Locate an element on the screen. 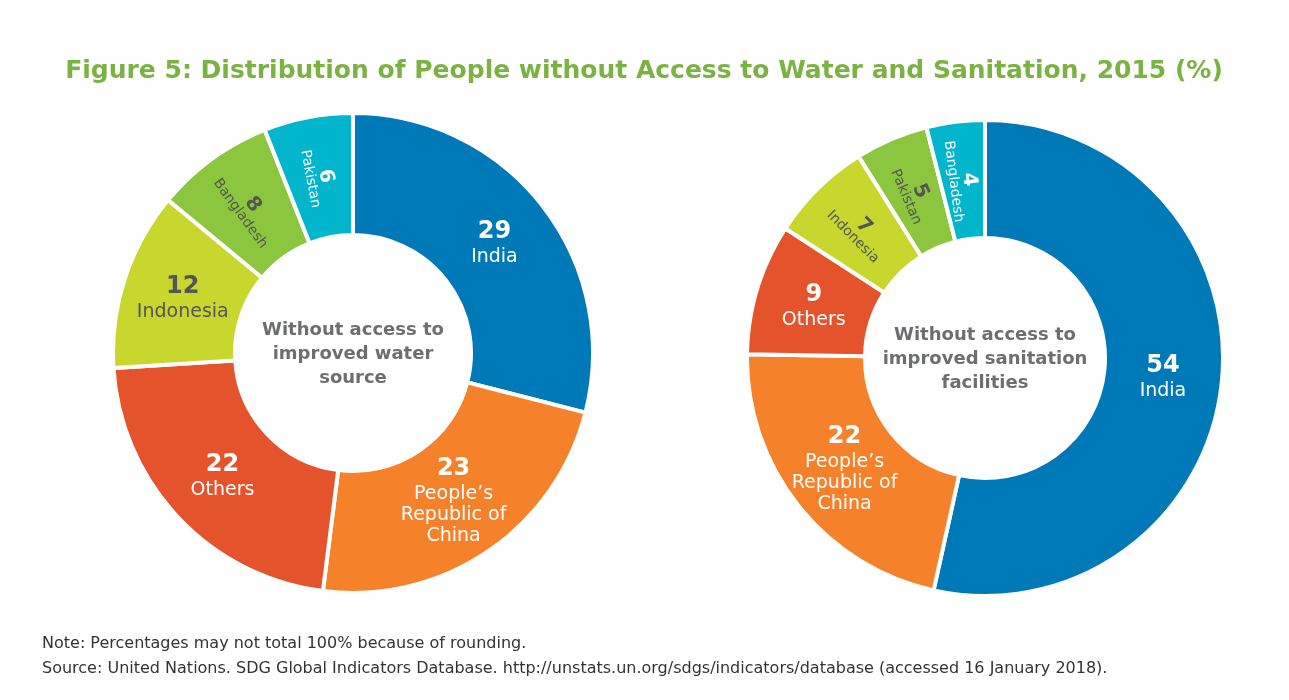  text: Without access to improved water source is located at coordinates (353, 352).